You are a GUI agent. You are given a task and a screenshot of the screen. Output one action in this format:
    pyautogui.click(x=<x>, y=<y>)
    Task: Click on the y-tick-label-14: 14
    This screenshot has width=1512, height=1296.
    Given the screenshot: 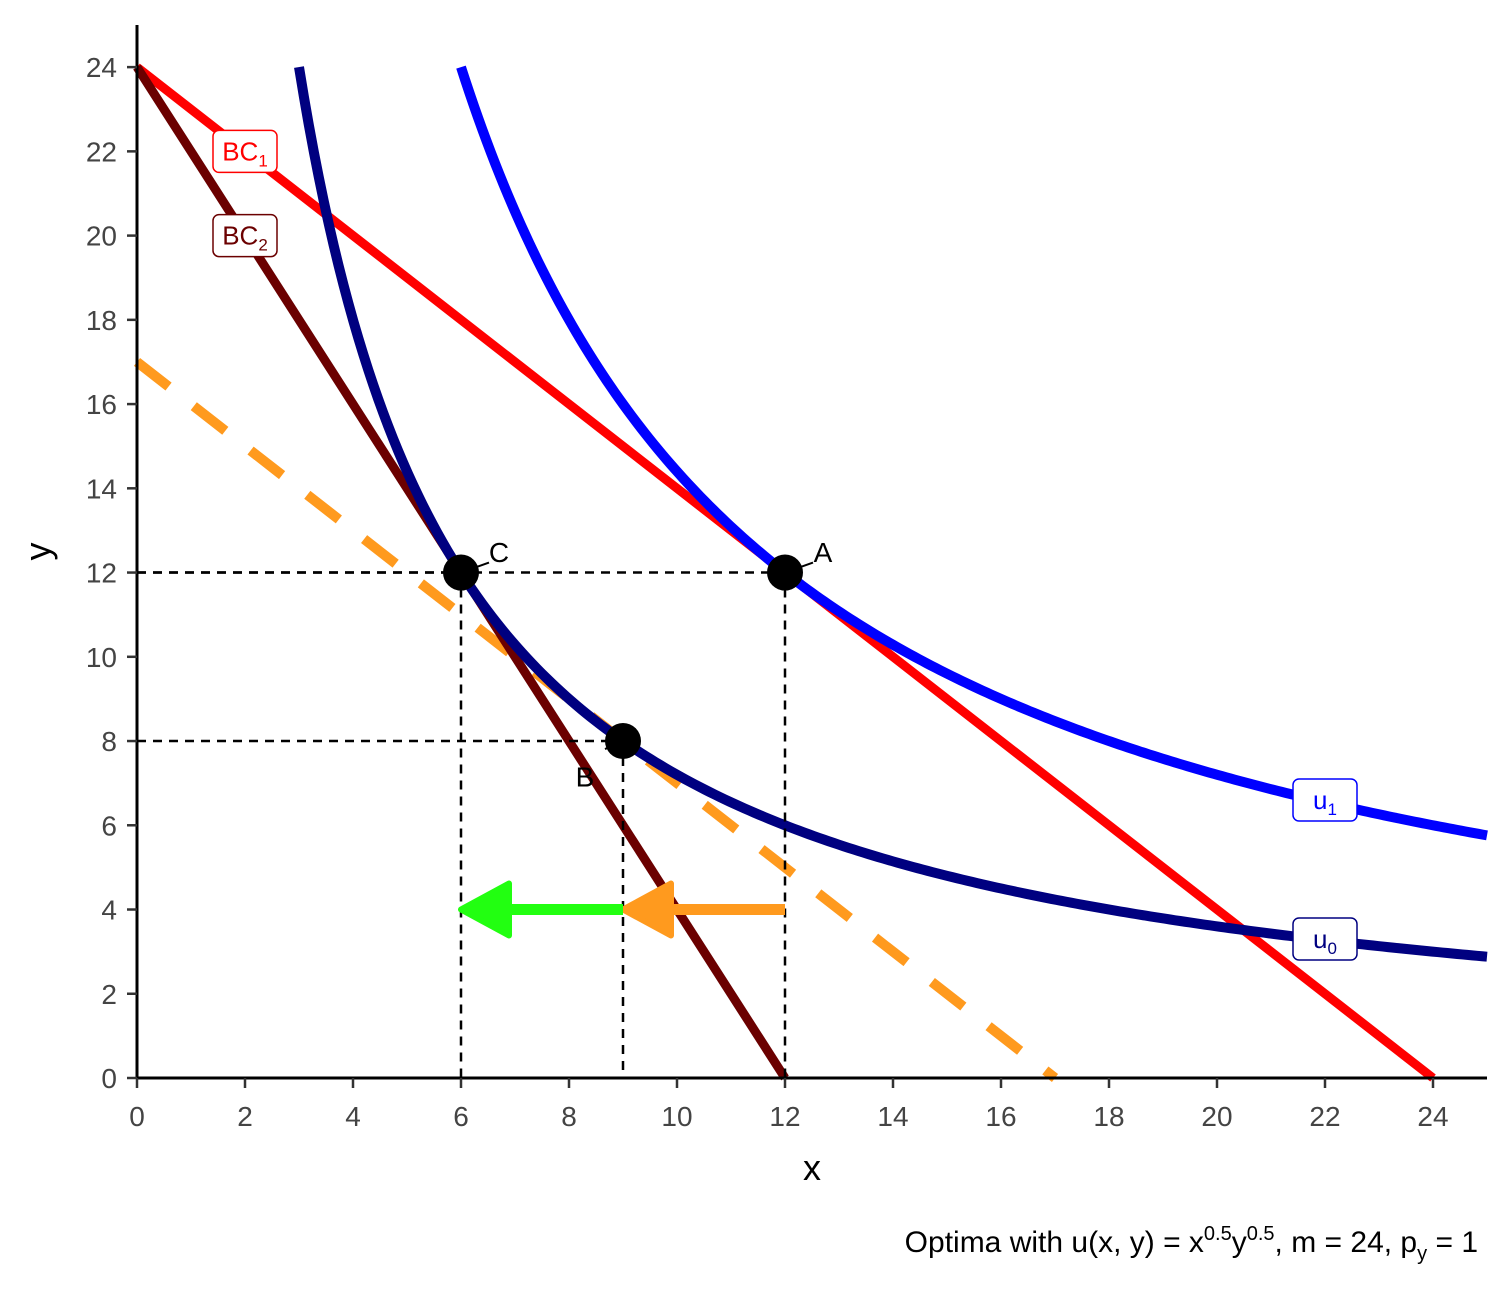 What is the action you would take?
    pyautogui.click(x=101, y=488)
    